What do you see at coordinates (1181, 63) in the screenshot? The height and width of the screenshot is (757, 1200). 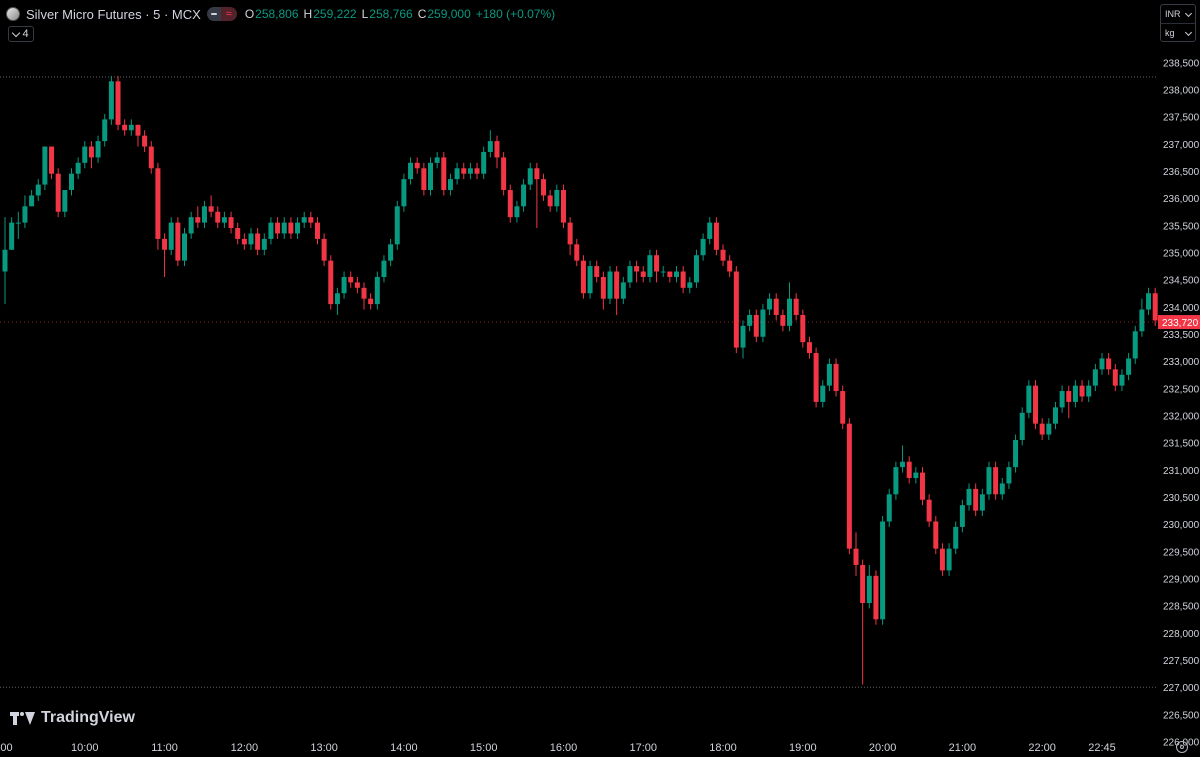 I see `price-tick-label: 238,500` at bounding box center [1181, 63].